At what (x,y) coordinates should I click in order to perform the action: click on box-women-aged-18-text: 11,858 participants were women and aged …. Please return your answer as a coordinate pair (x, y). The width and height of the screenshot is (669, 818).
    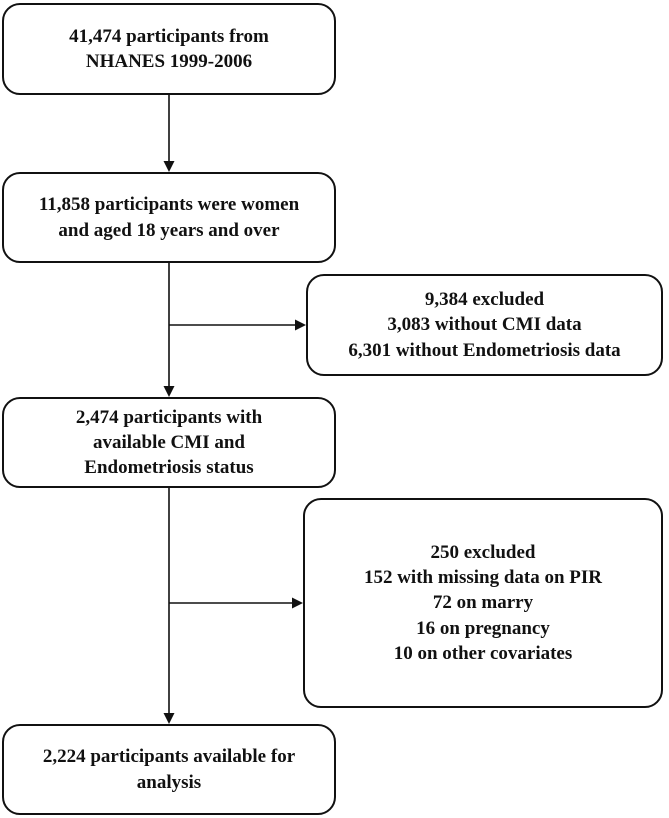
    Looking at the image, I should click on (169, 217).